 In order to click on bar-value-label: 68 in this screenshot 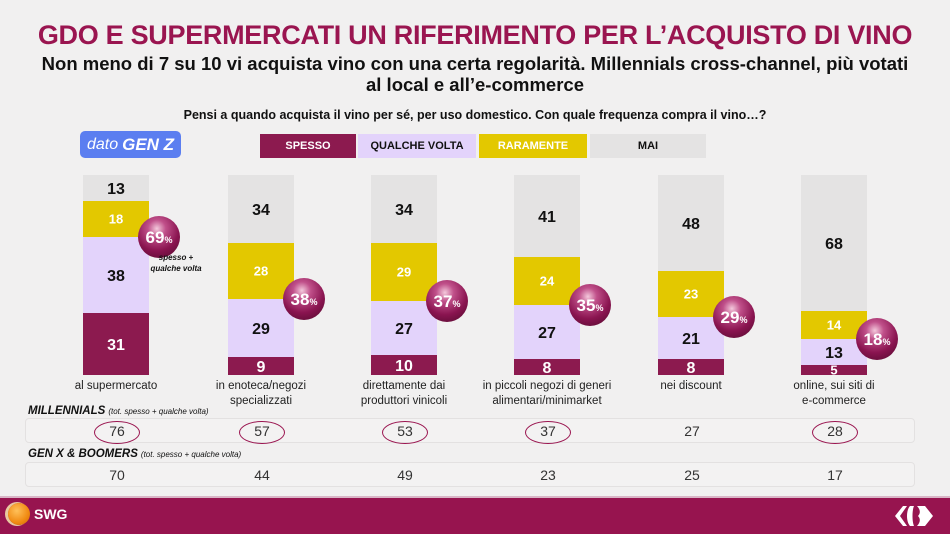, I will do `click(834, 244)`.